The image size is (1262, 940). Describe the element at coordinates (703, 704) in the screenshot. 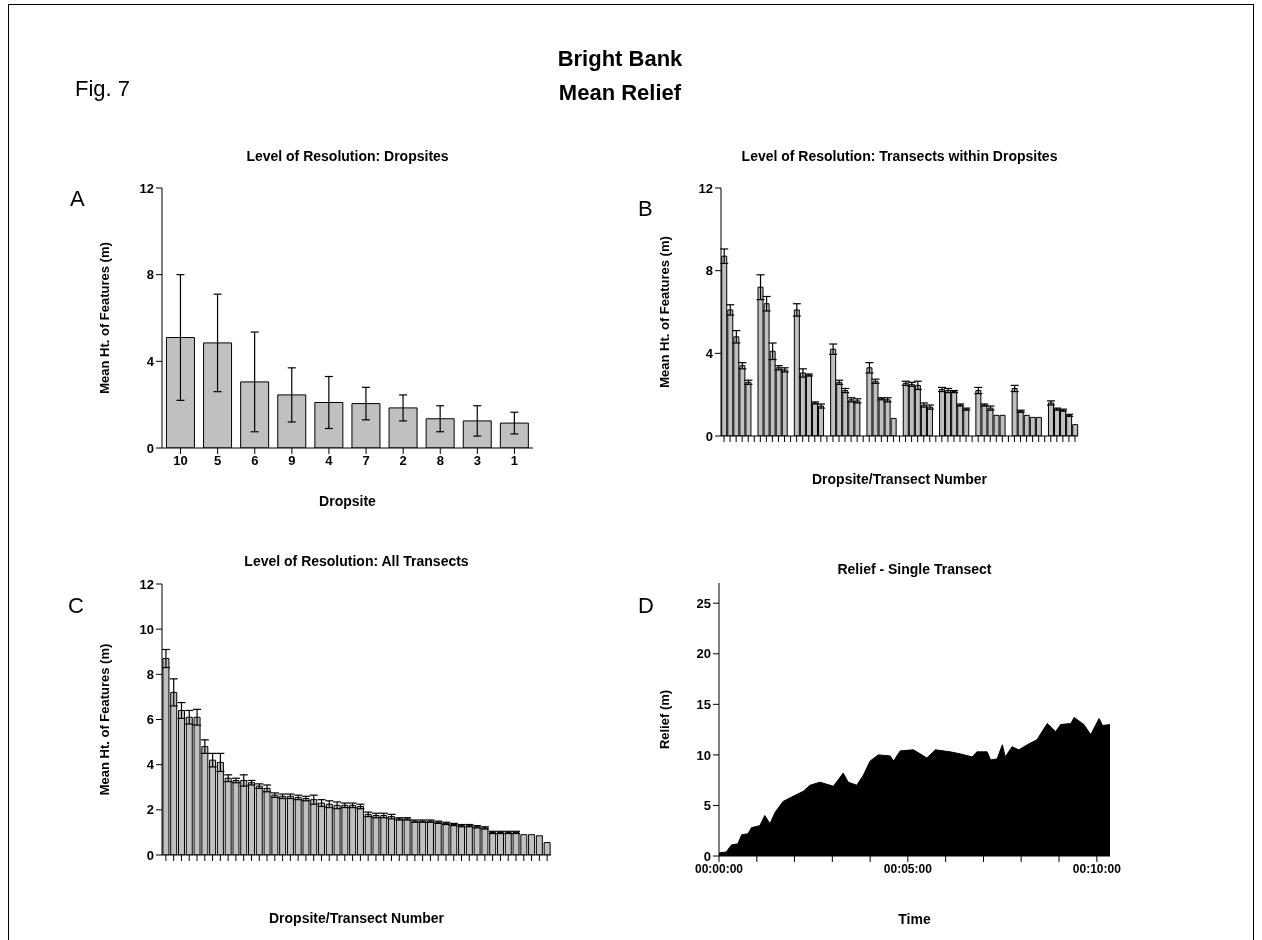

I see `y-tick-label: 15` at that location.